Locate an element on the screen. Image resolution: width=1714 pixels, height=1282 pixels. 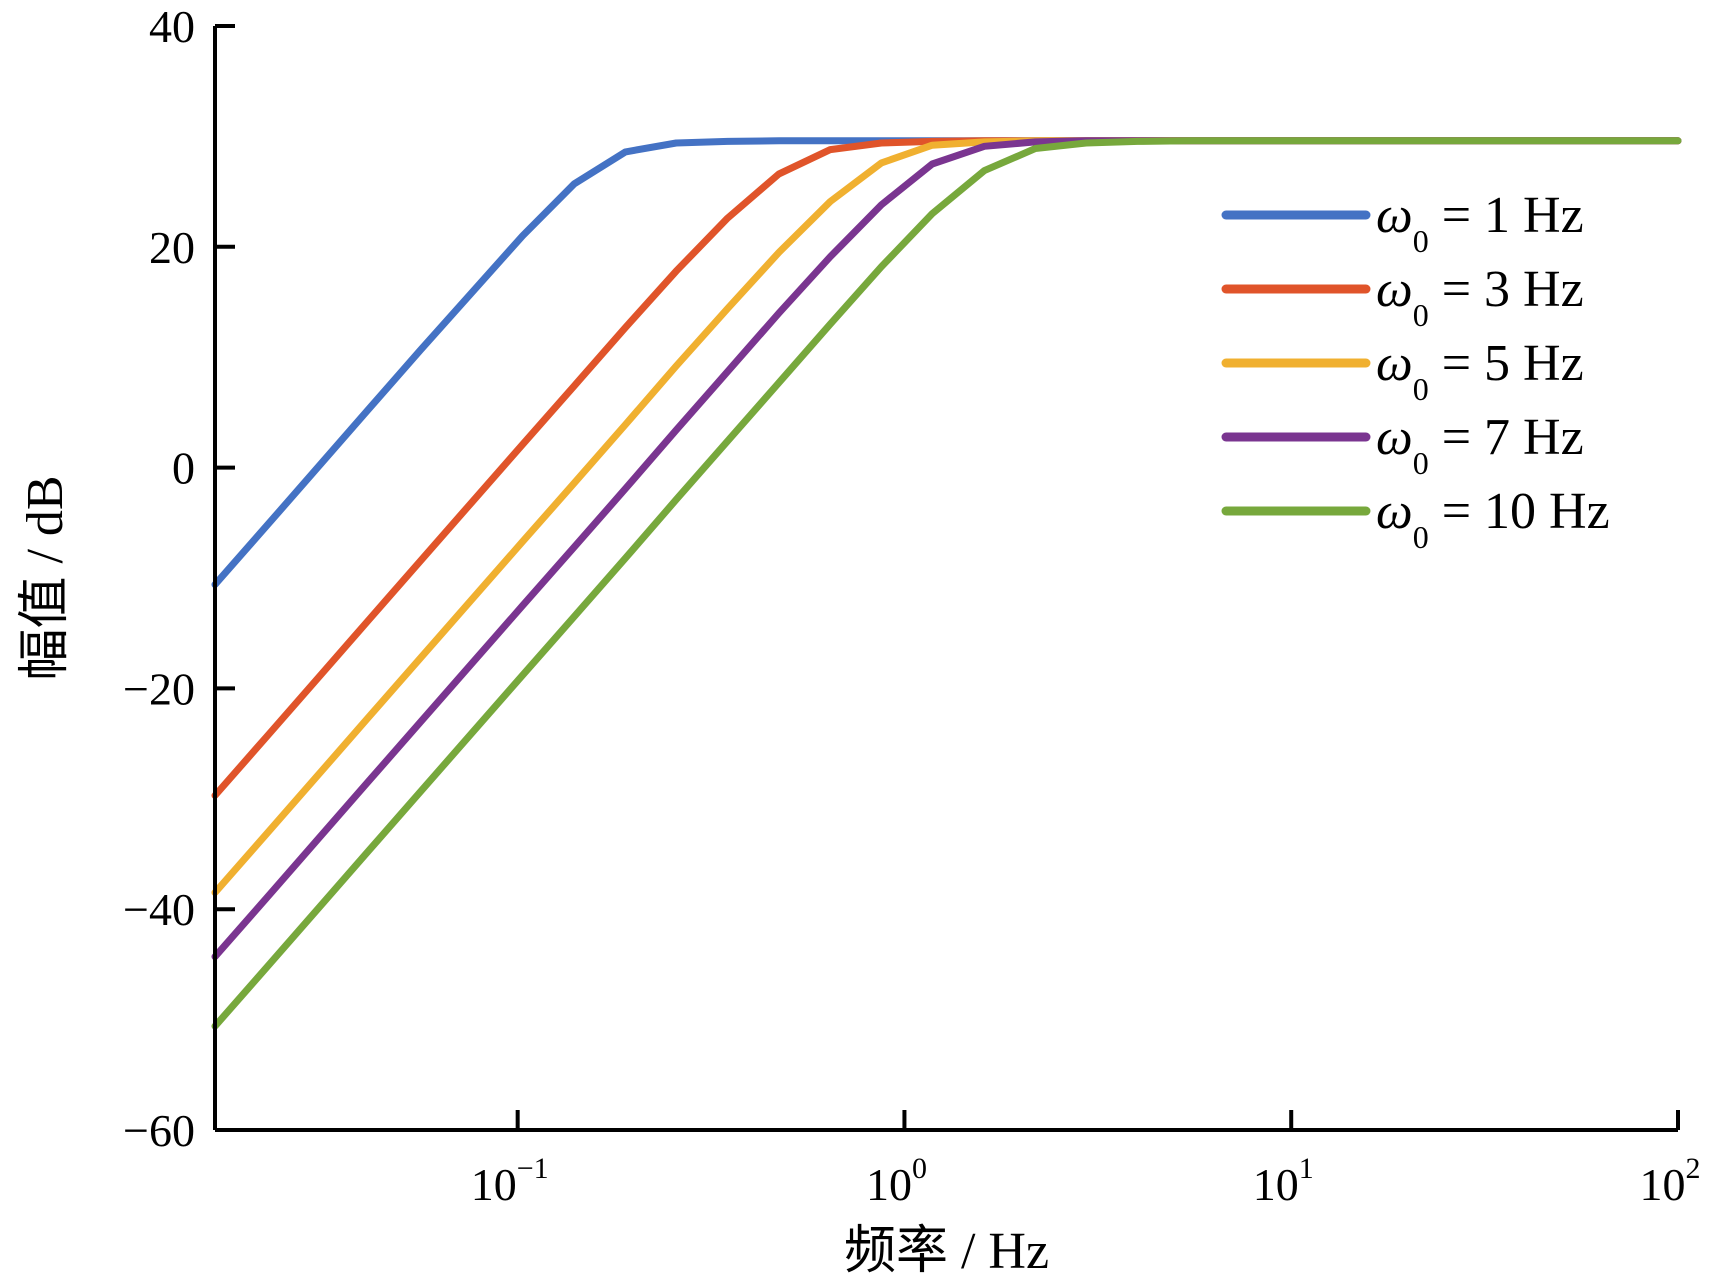
x-tick-exponent: 2 is located at coordinates (1693, 1168).